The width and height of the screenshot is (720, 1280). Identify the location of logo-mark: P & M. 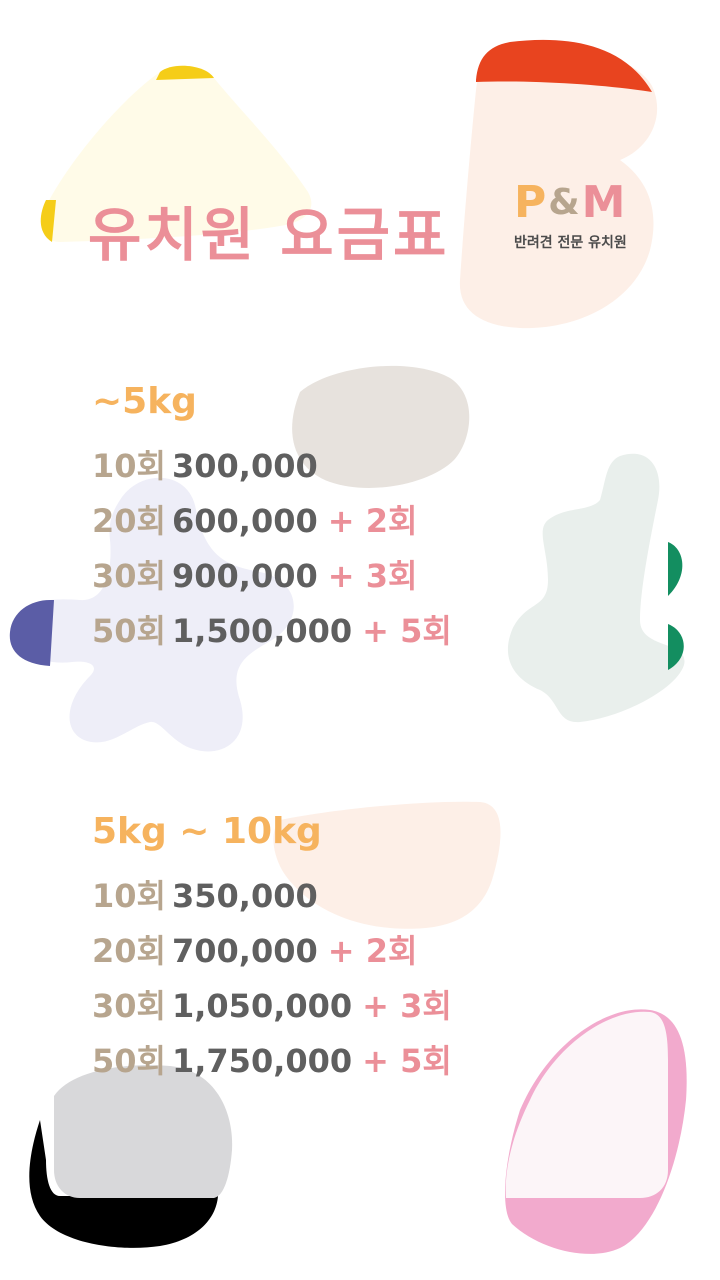
(574, 203).